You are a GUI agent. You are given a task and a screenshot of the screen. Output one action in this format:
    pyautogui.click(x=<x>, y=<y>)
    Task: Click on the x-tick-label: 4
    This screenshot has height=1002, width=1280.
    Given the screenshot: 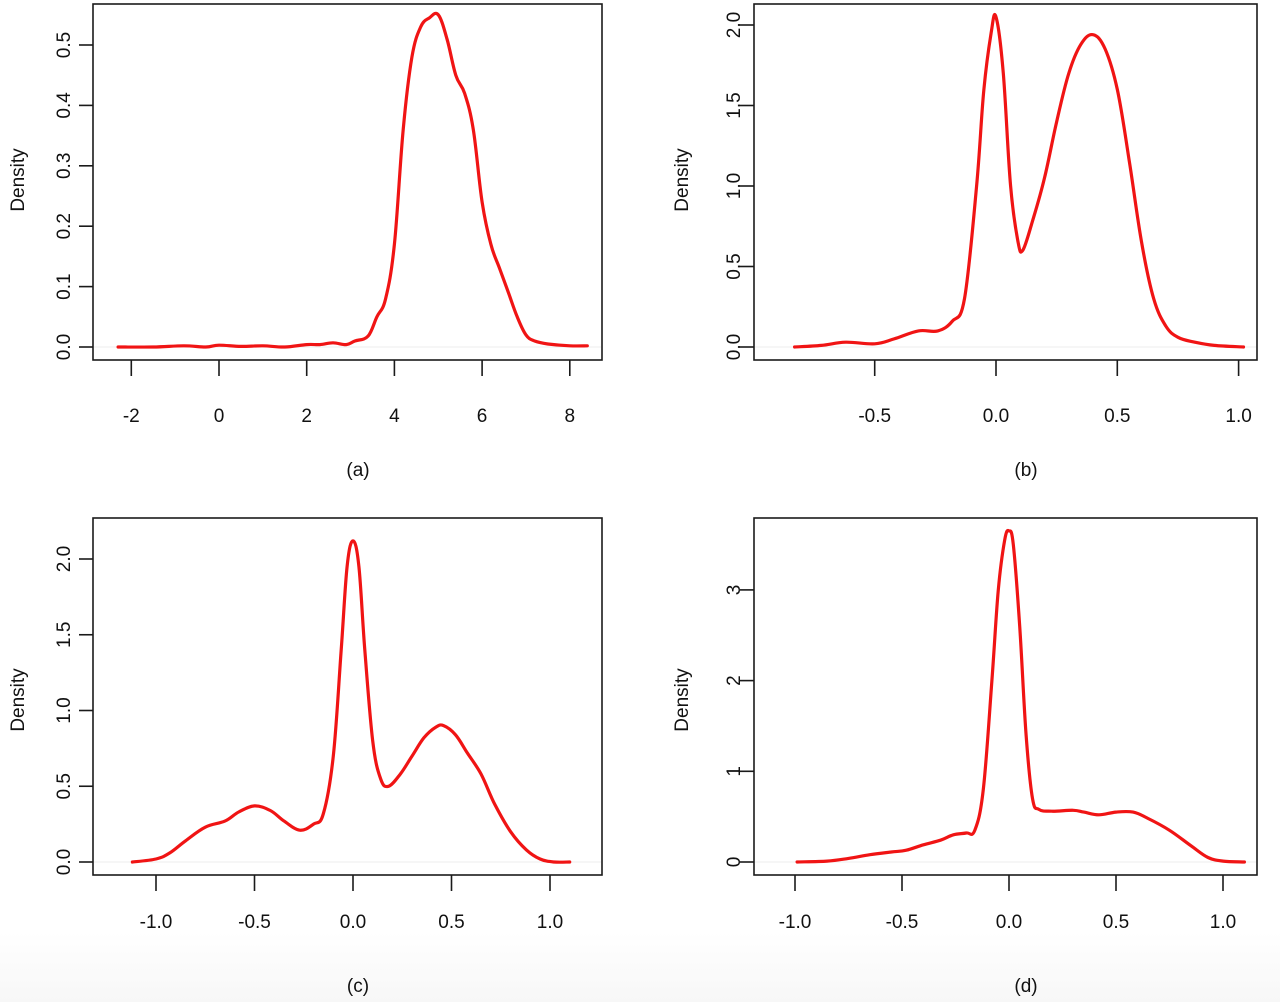 What is the action you would take?
    pyautogui.click(x=394, y=416)
    